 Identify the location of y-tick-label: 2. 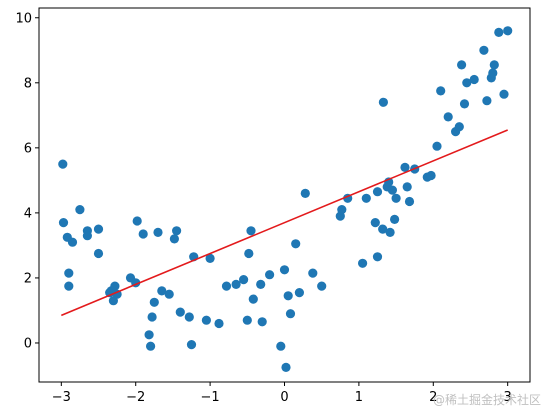
(28, 278).